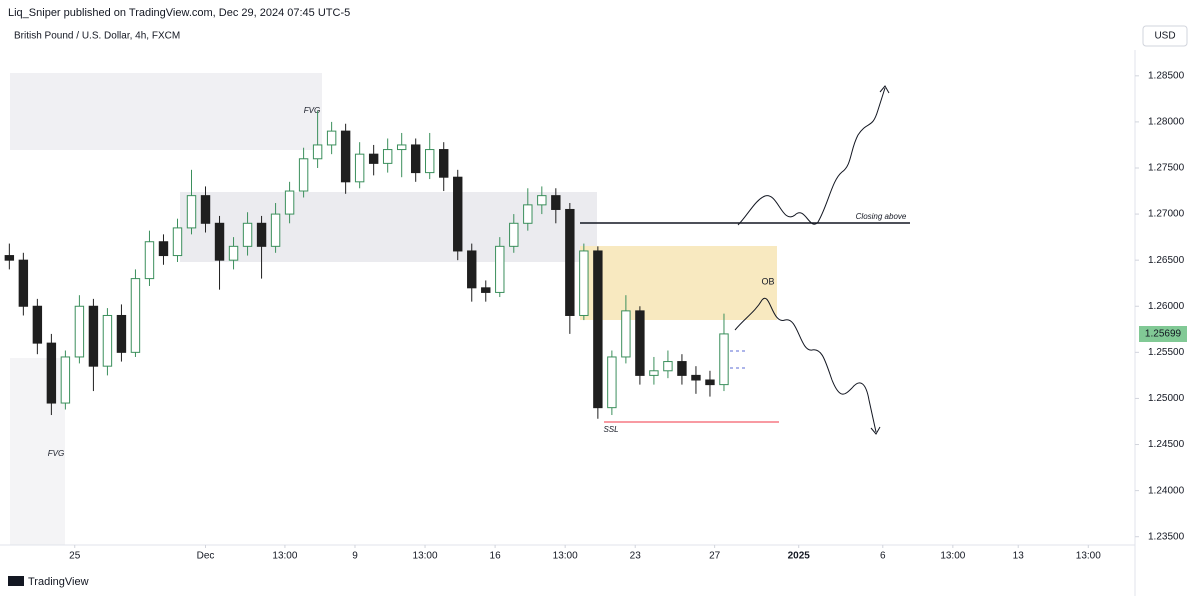 The height and width of the screenshot is (601, 1200). What do you see at coordinates (610, 429) in the screenshot?
I see `annotation: SSL` at bounding box center [610, 429].